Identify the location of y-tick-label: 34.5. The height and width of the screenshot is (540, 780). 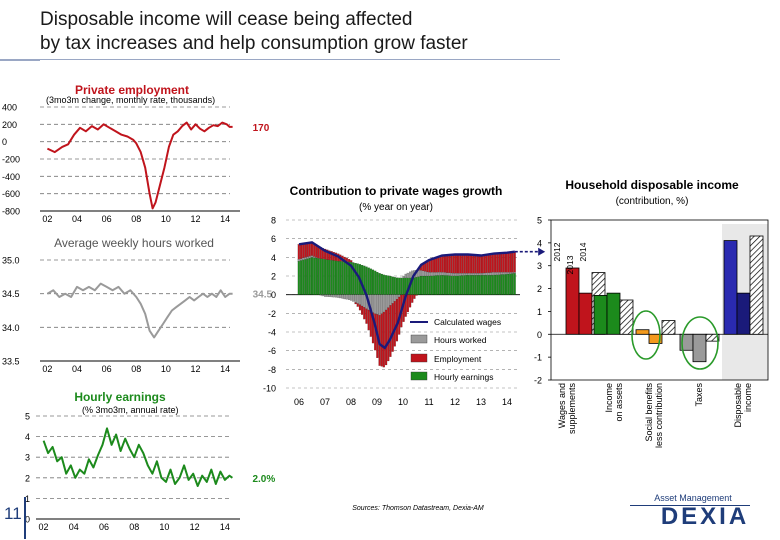
(11, 294).